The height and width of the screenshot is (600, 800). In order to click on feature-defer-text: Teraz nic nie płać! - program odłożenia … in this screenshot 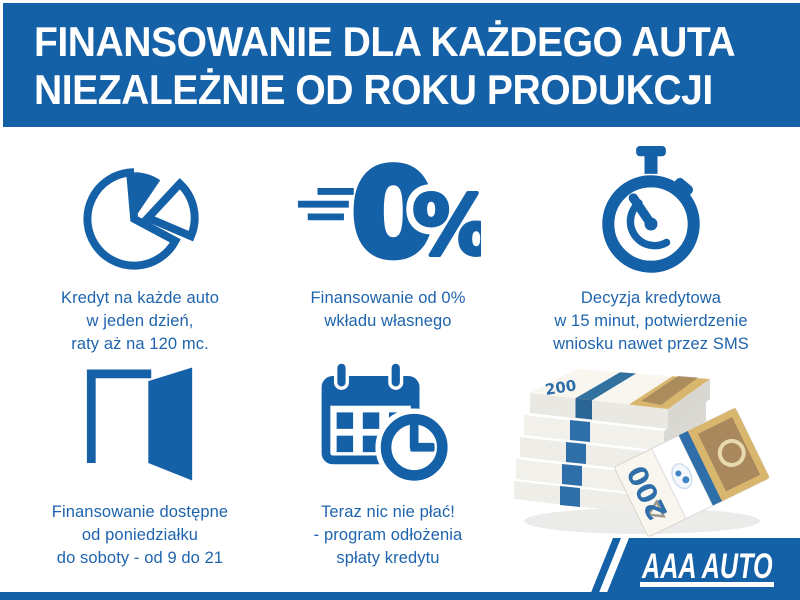, I will do `click(388, 535)`.